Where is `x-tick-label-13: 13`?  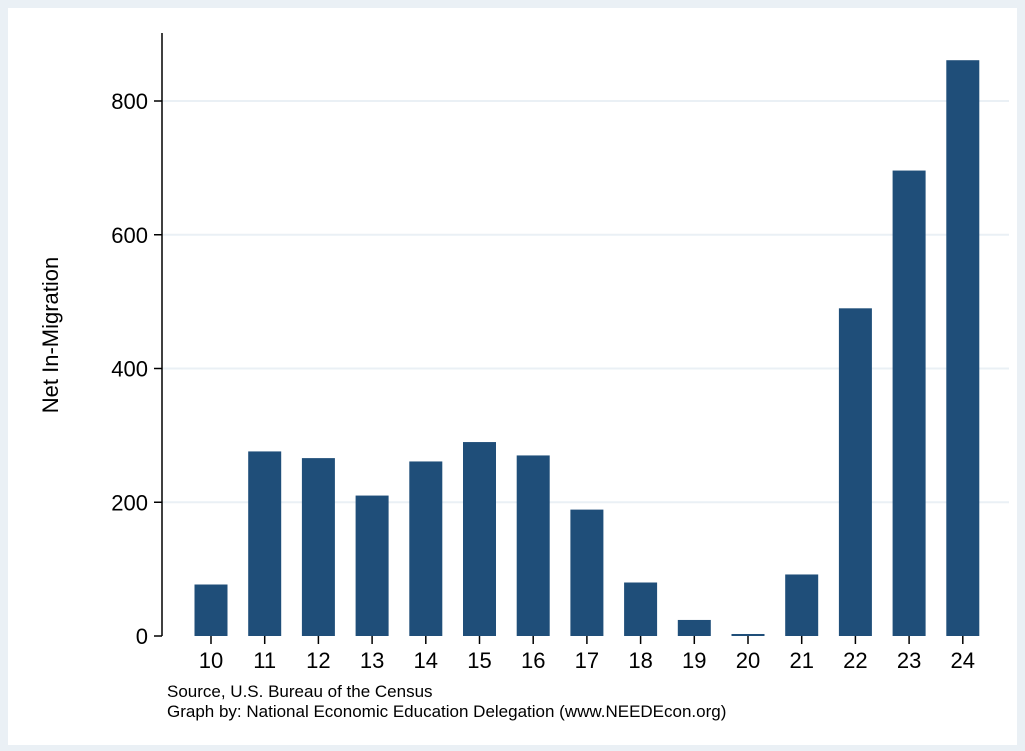
x-tick-label-13: 13 is located at coordinates (372, 660).